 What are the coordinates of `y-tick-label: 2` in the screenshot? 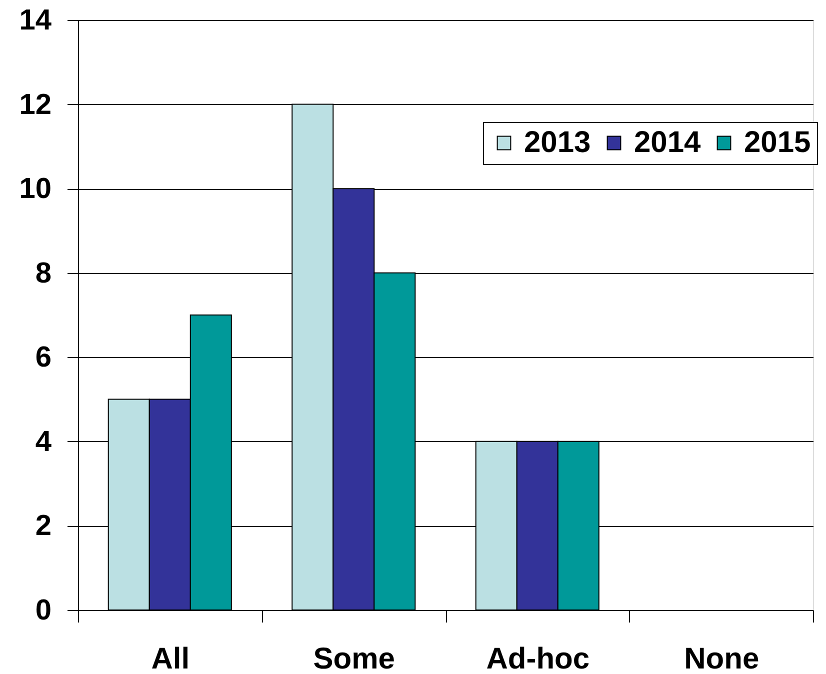 It's located at (43, 526).